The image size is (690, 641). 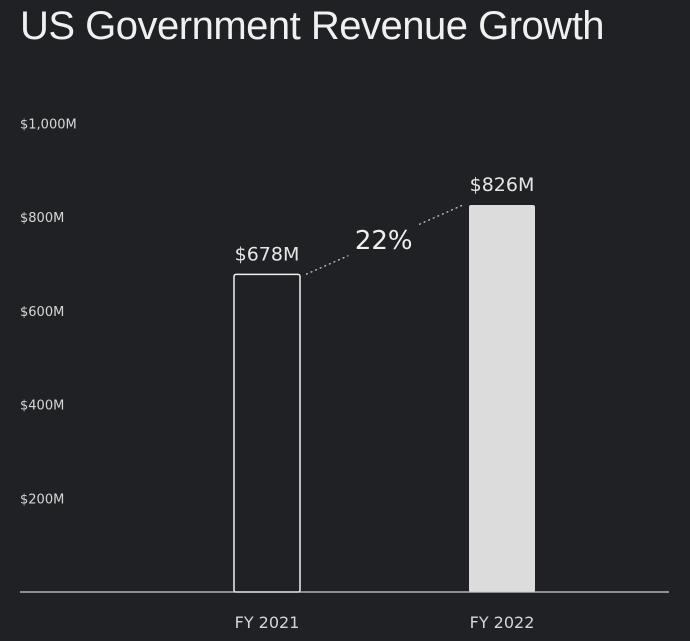 What do you see at coordinates (312, 26) in the screenshot?
I see `chart-title: US Government Revenue Growth` at bounding box center [312, 26].